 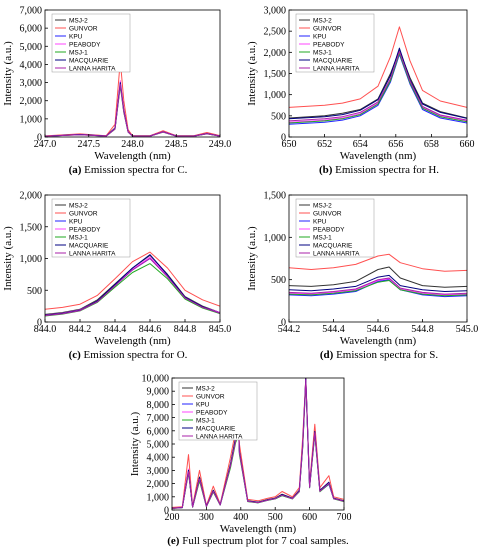 What do you see at coordinates (205, 388) in the screenshot?
I see `legend-label: MSJ-2` at bounding box center [205, 388].